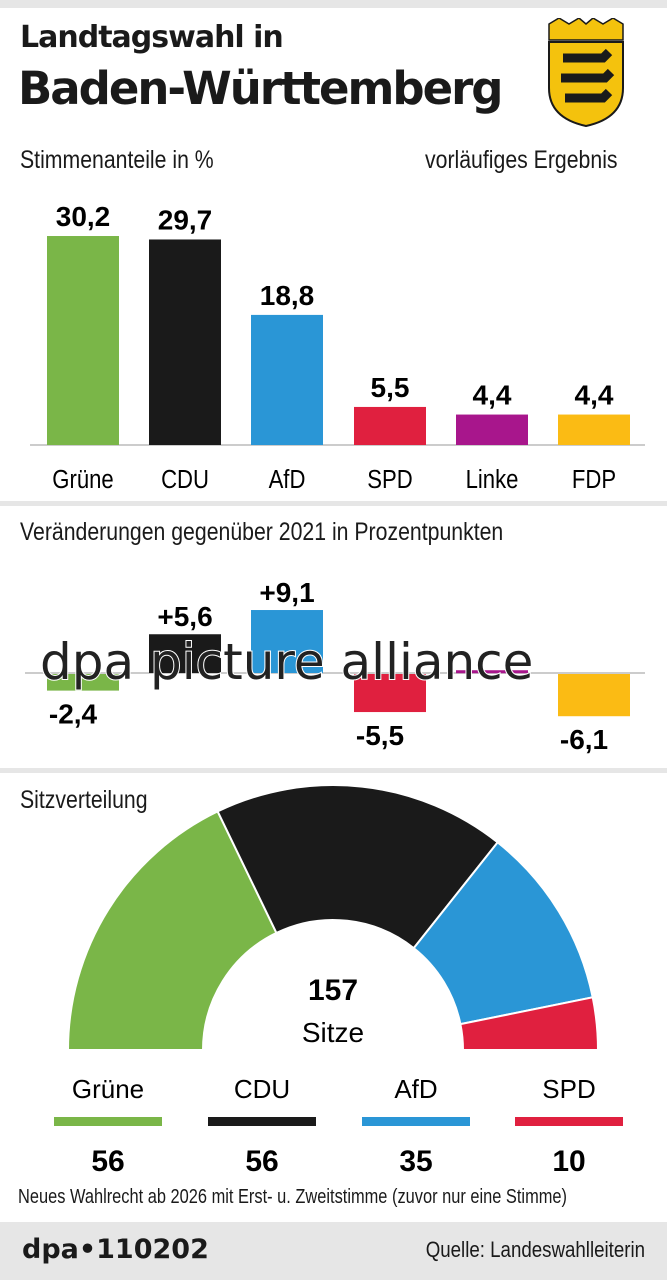 The height and width of the screenshot is (1280, 667). Describe the element at coordinates (108, 1089) in the screenshot. I see `legend-label: Grüne` at that location.